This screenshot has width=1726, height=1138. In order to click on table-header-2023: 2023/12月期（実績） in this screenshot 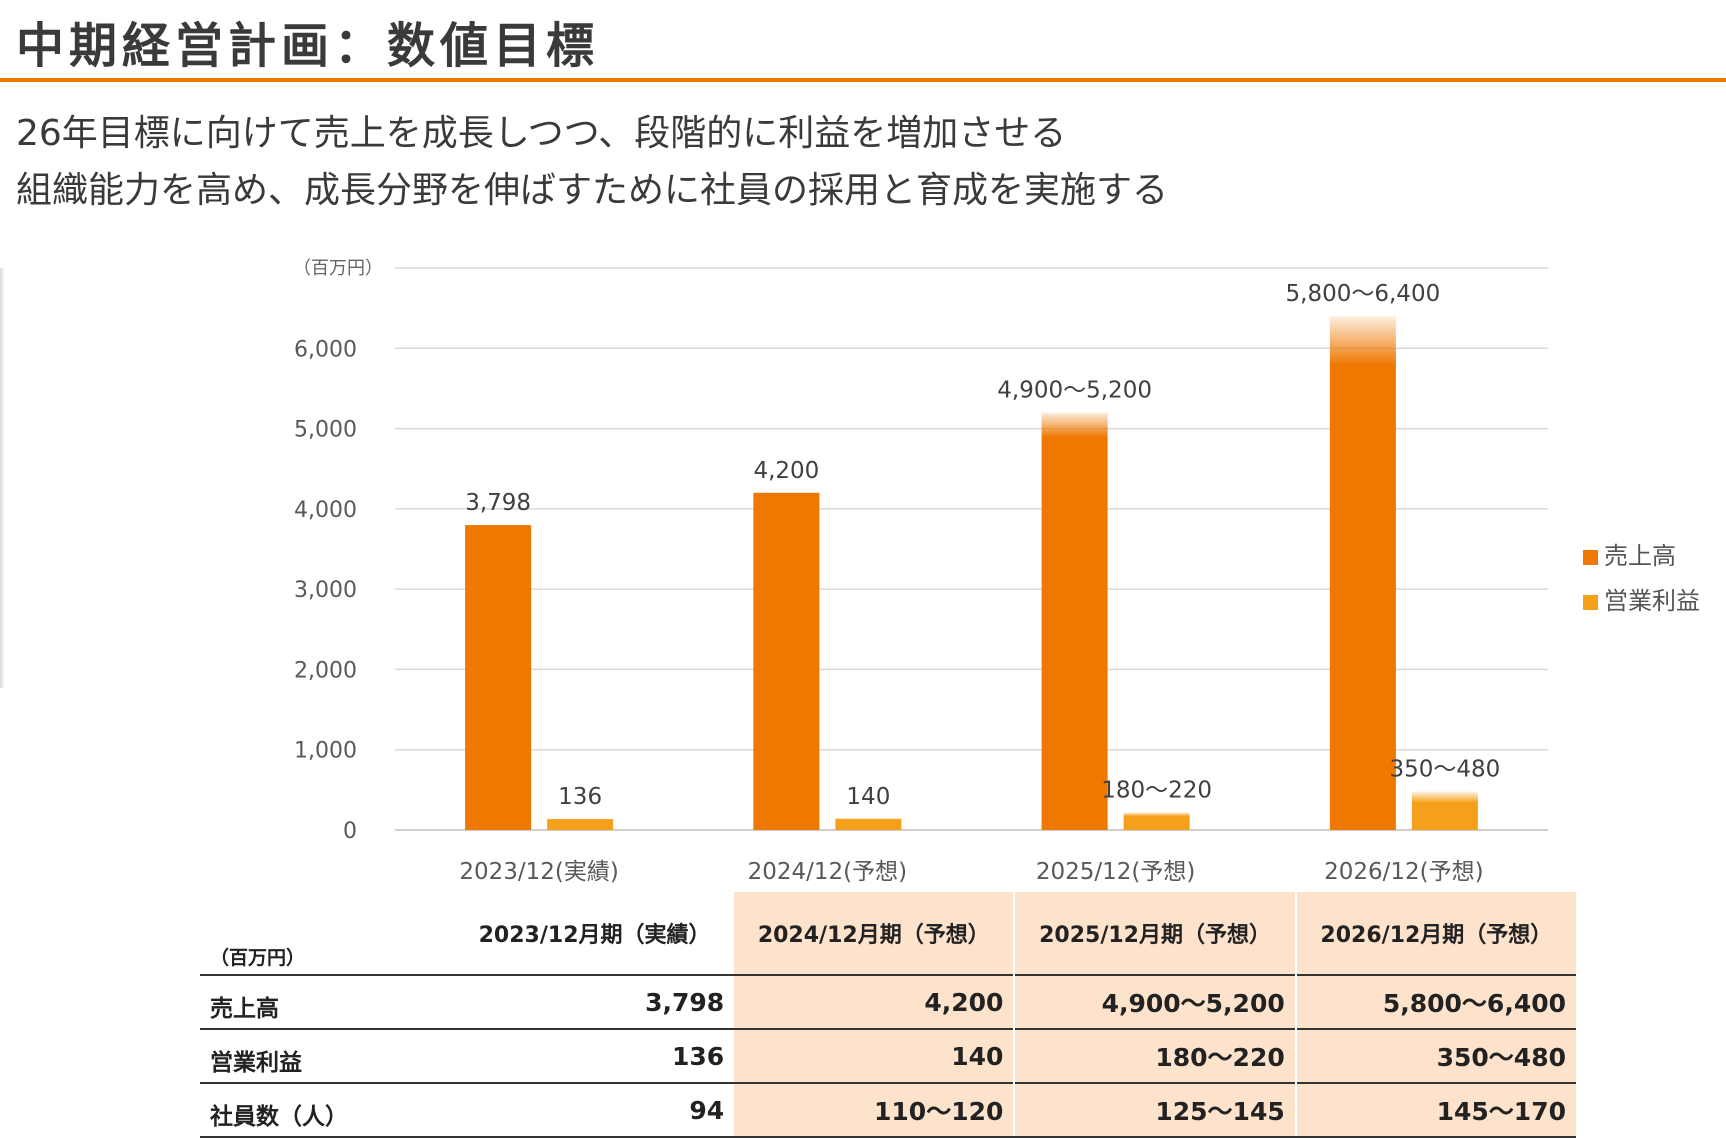, I will do `click(594, 935)`.